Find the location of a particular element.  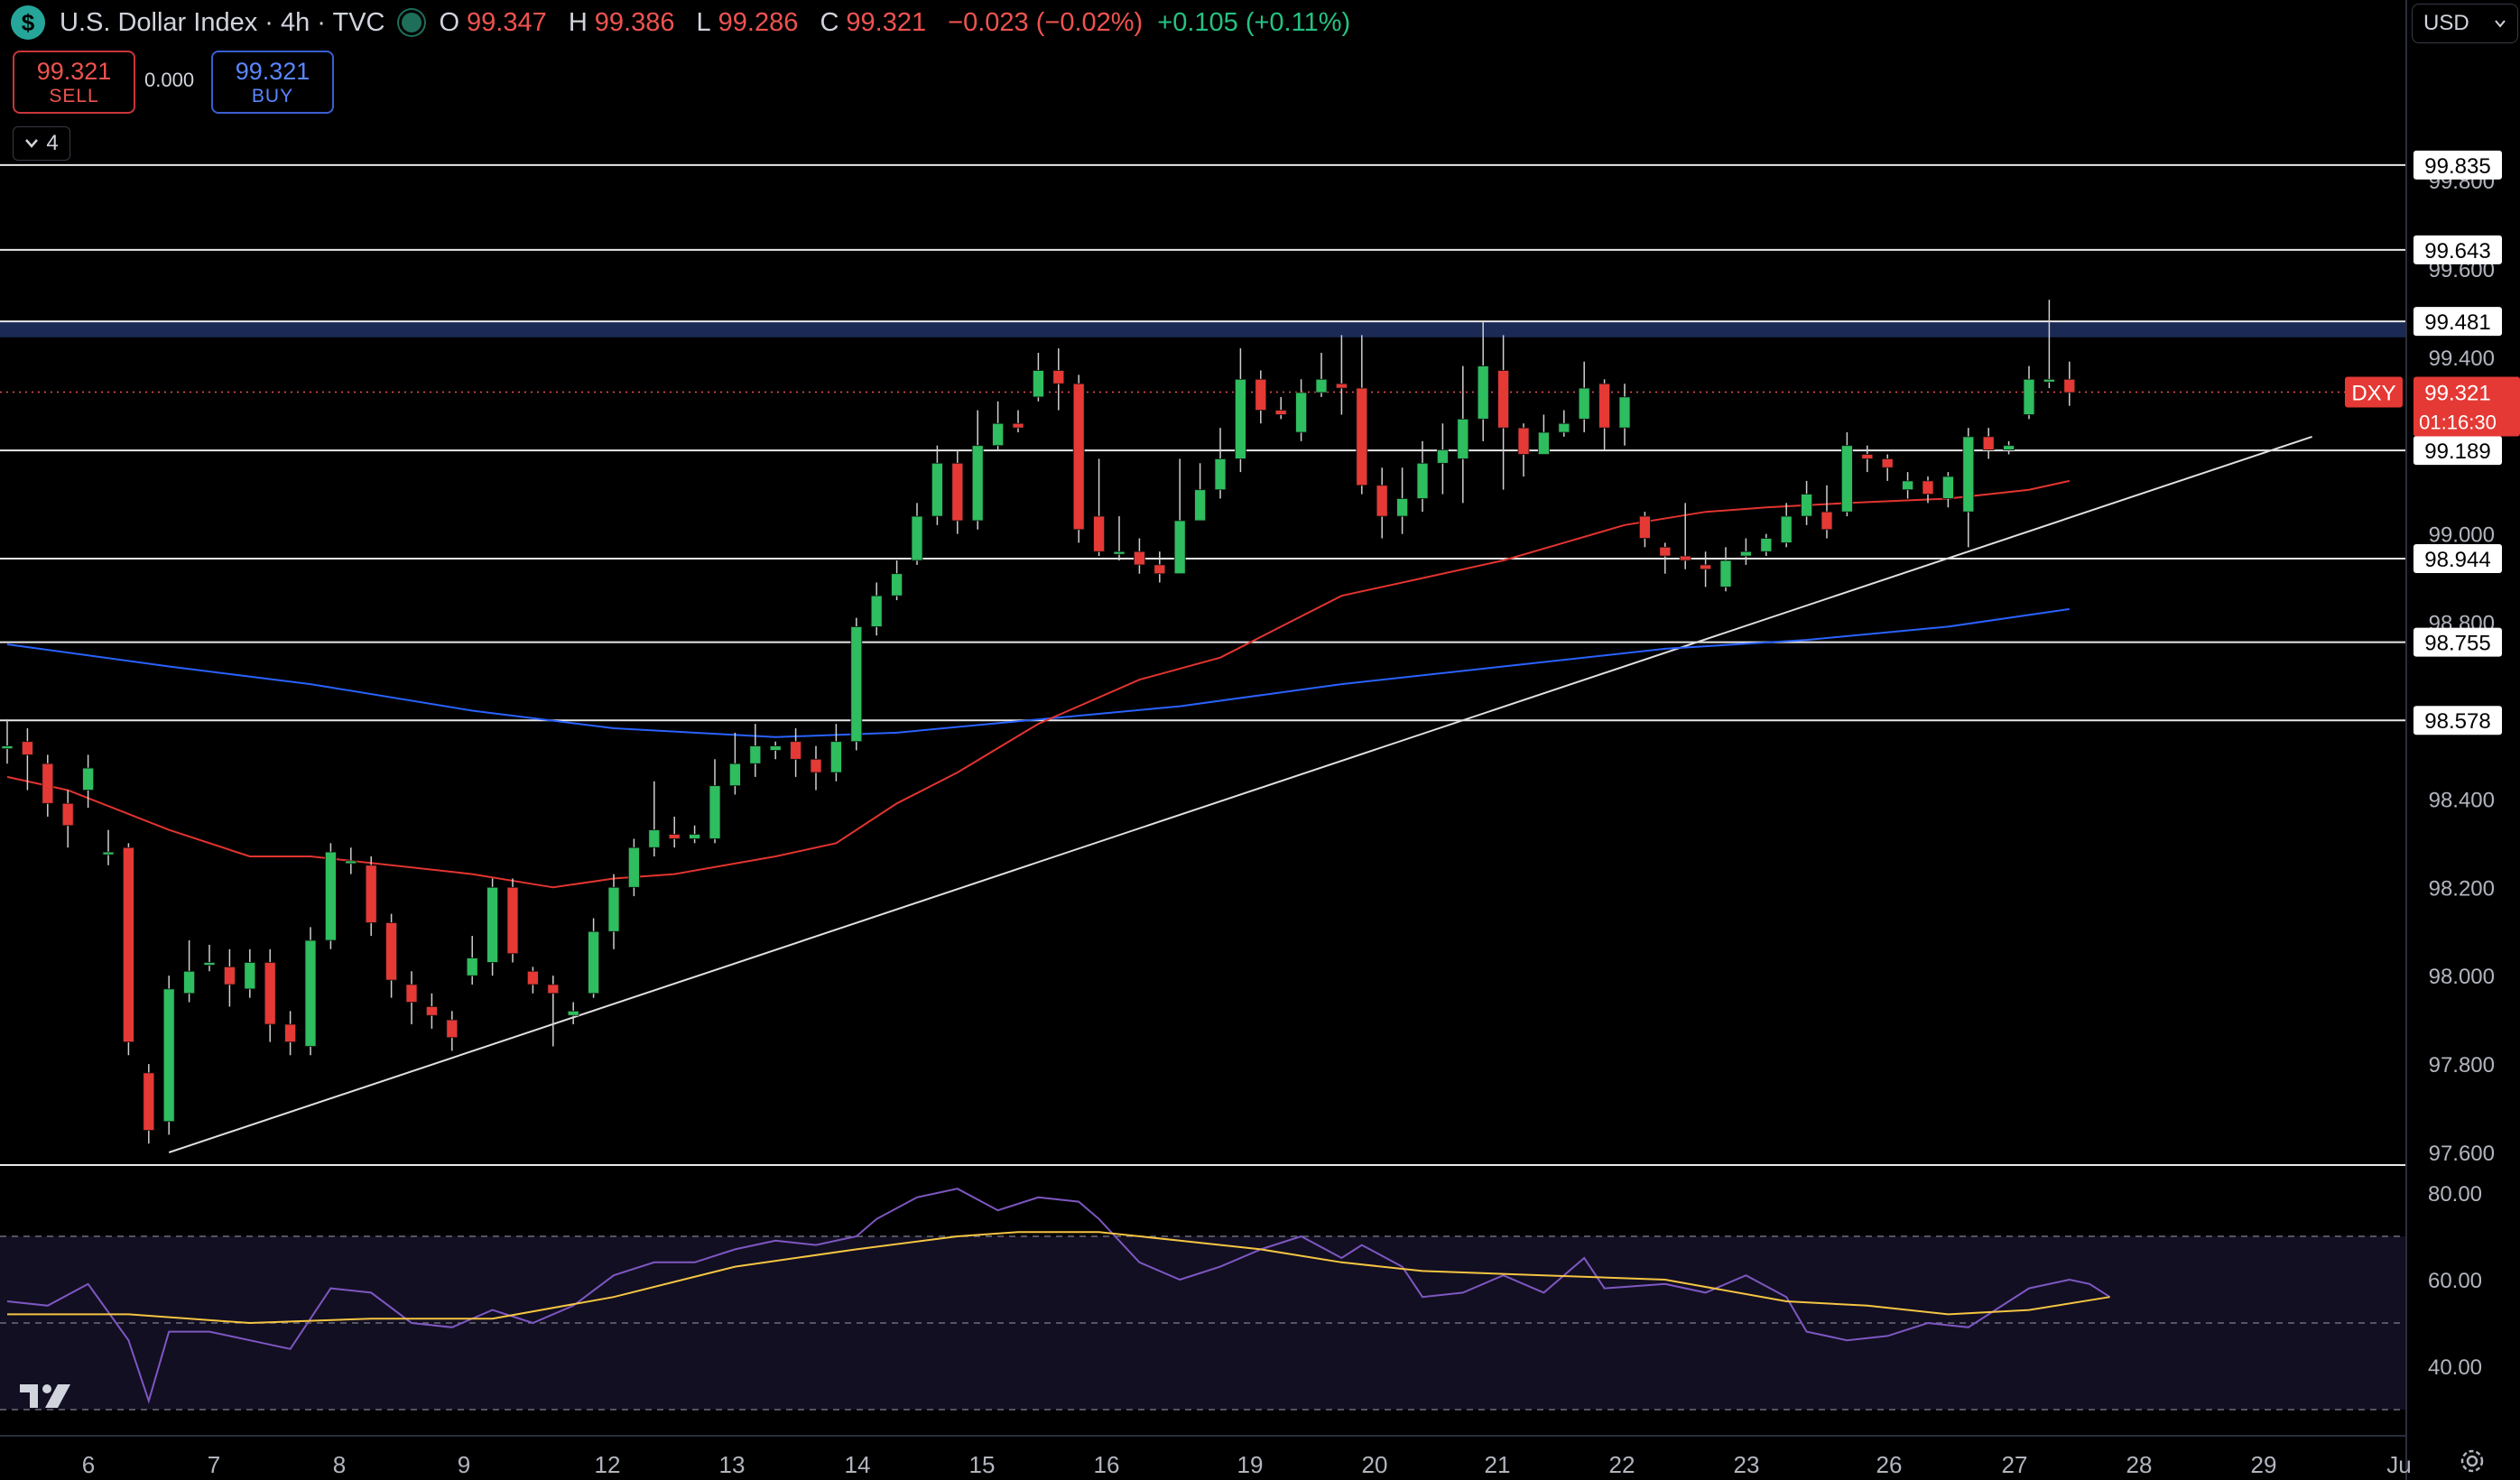

settings-gear-icon is located at coordinates (2472, 1461).